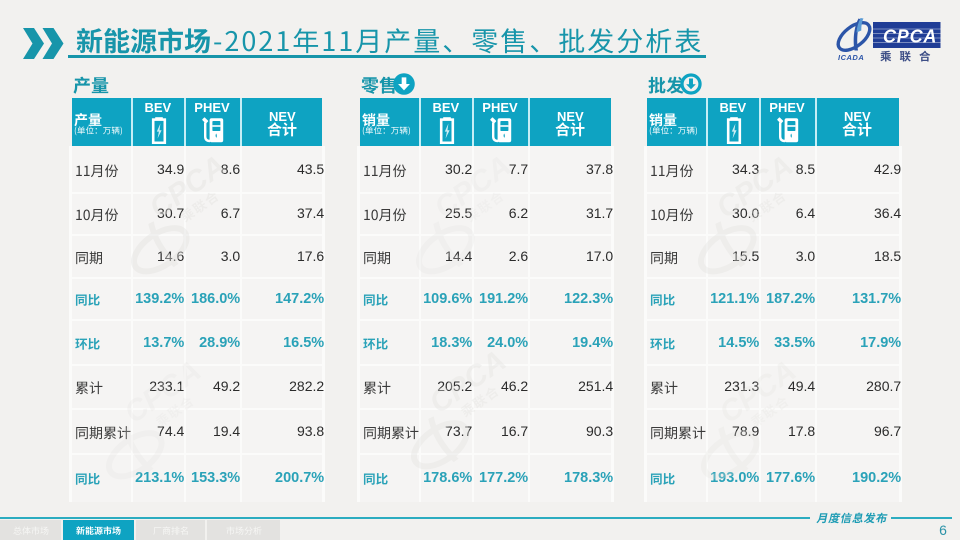 The image size is (960, 540). What do you see at coordinates (851, 57) in the screenshot?
I see `svg-text: ICADA` at bounding box center [851, 57].